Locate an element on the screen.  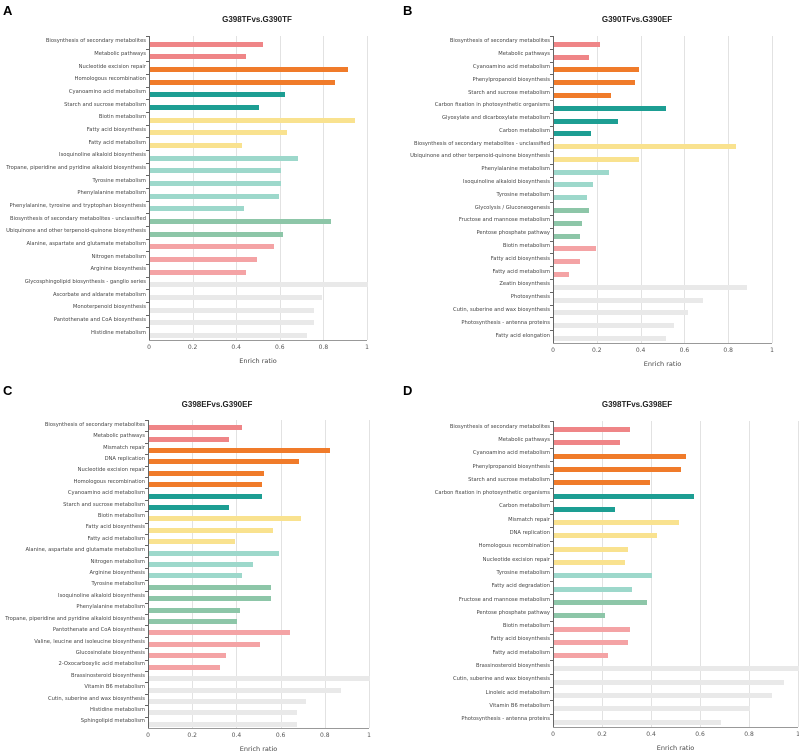
category-label: Ascorbate and aldarate metabolism is located at coordinates (99, 294).